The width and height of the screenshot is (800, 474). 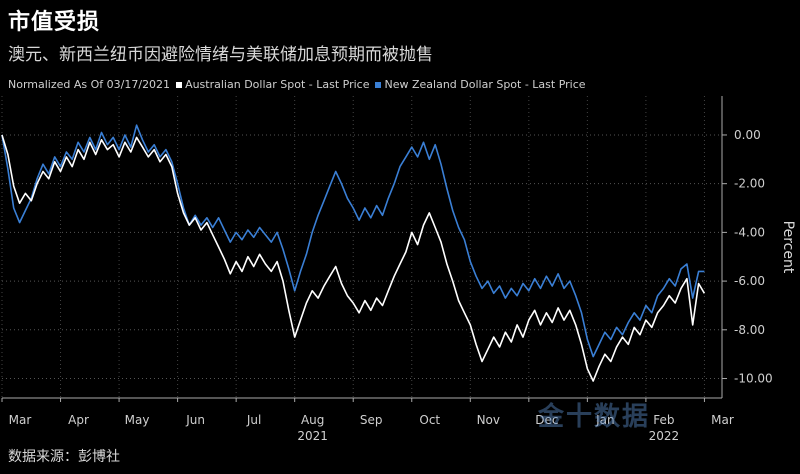 What do you see at coordinates (749, 232) in the screenshot?
I see `y-tick-label: -4.00` at bounding box center [749, 232].